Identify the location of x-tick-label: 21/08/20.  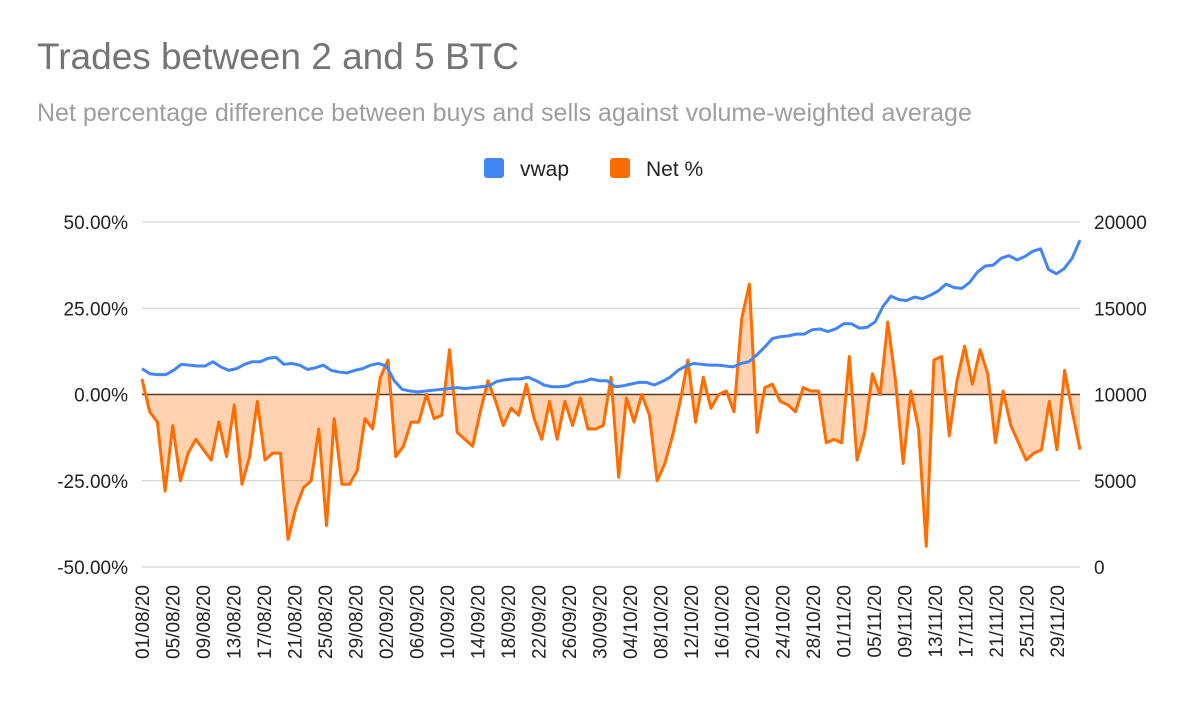
(296, 622).